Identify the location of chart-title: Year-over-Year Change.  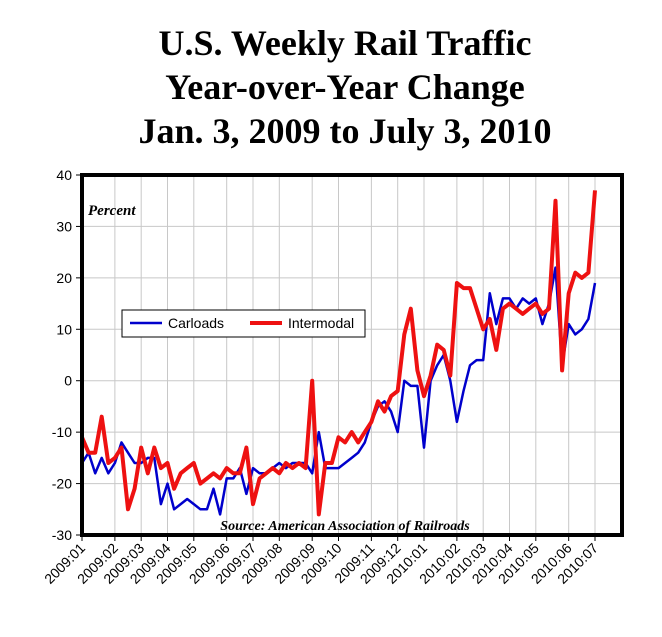
(345, 87).